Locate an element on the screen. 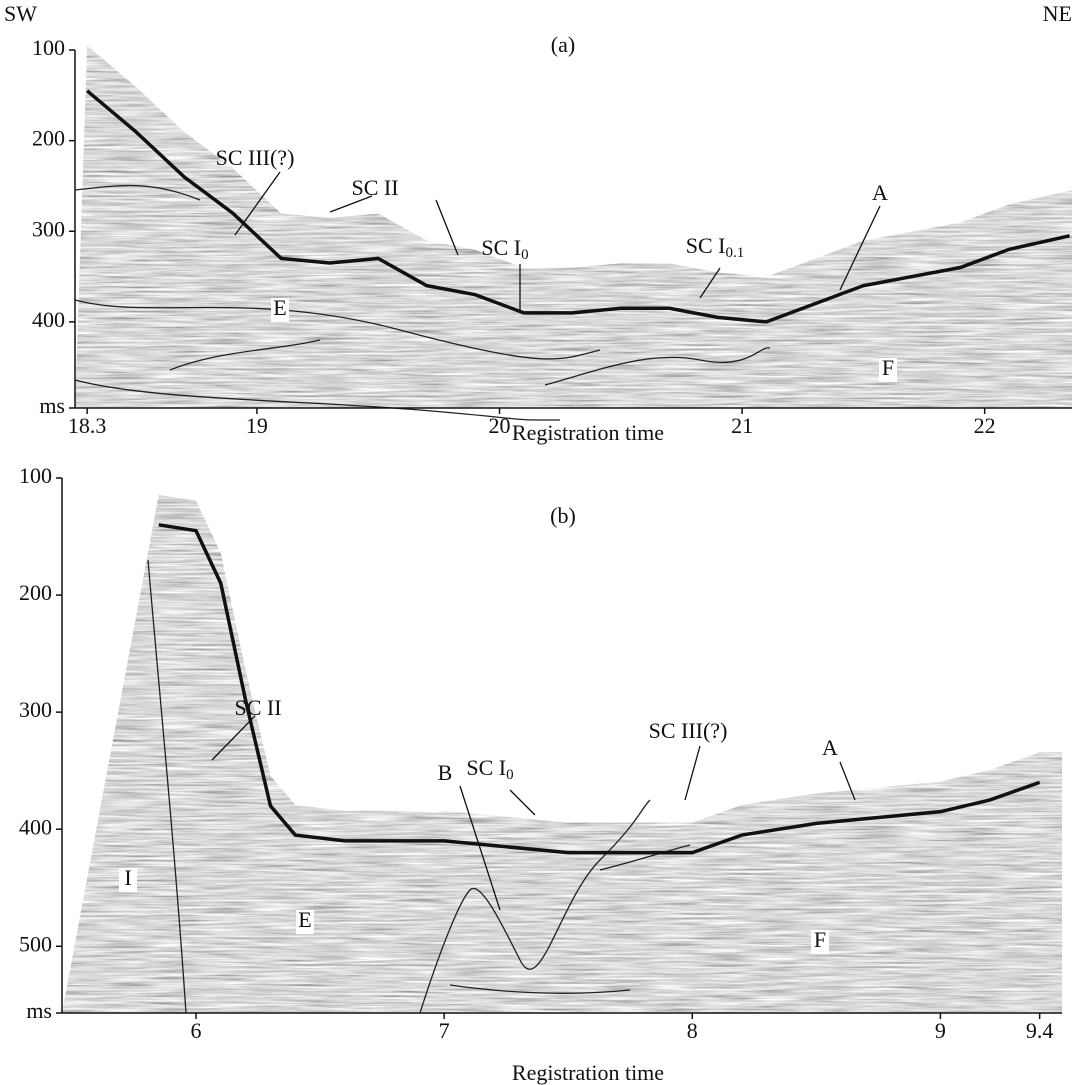 This screenshot has height=1085, width=1076. annotation-text: SC III(?) is located at coordinates (688, 730).